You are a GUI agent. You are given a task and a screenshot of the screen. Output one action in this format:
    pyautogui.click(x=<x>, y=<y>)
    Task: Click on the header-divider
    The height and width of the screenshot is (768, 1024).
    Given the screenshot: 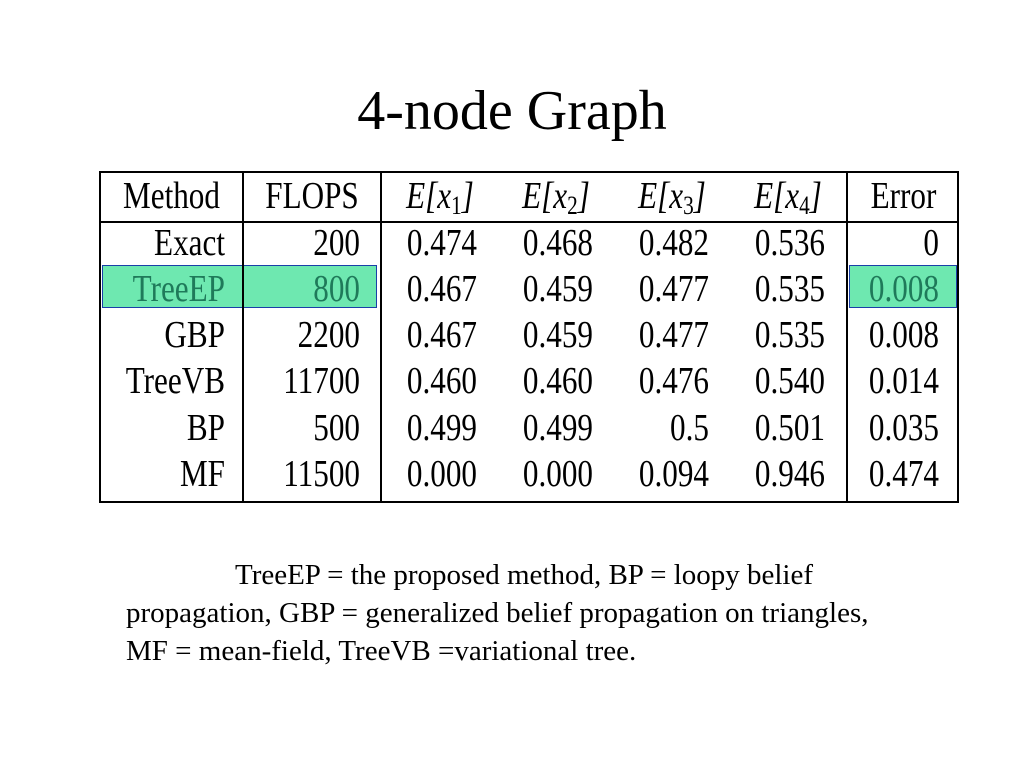 What is the action you would take?
    pyautogui.click(x=529, y=222)
    